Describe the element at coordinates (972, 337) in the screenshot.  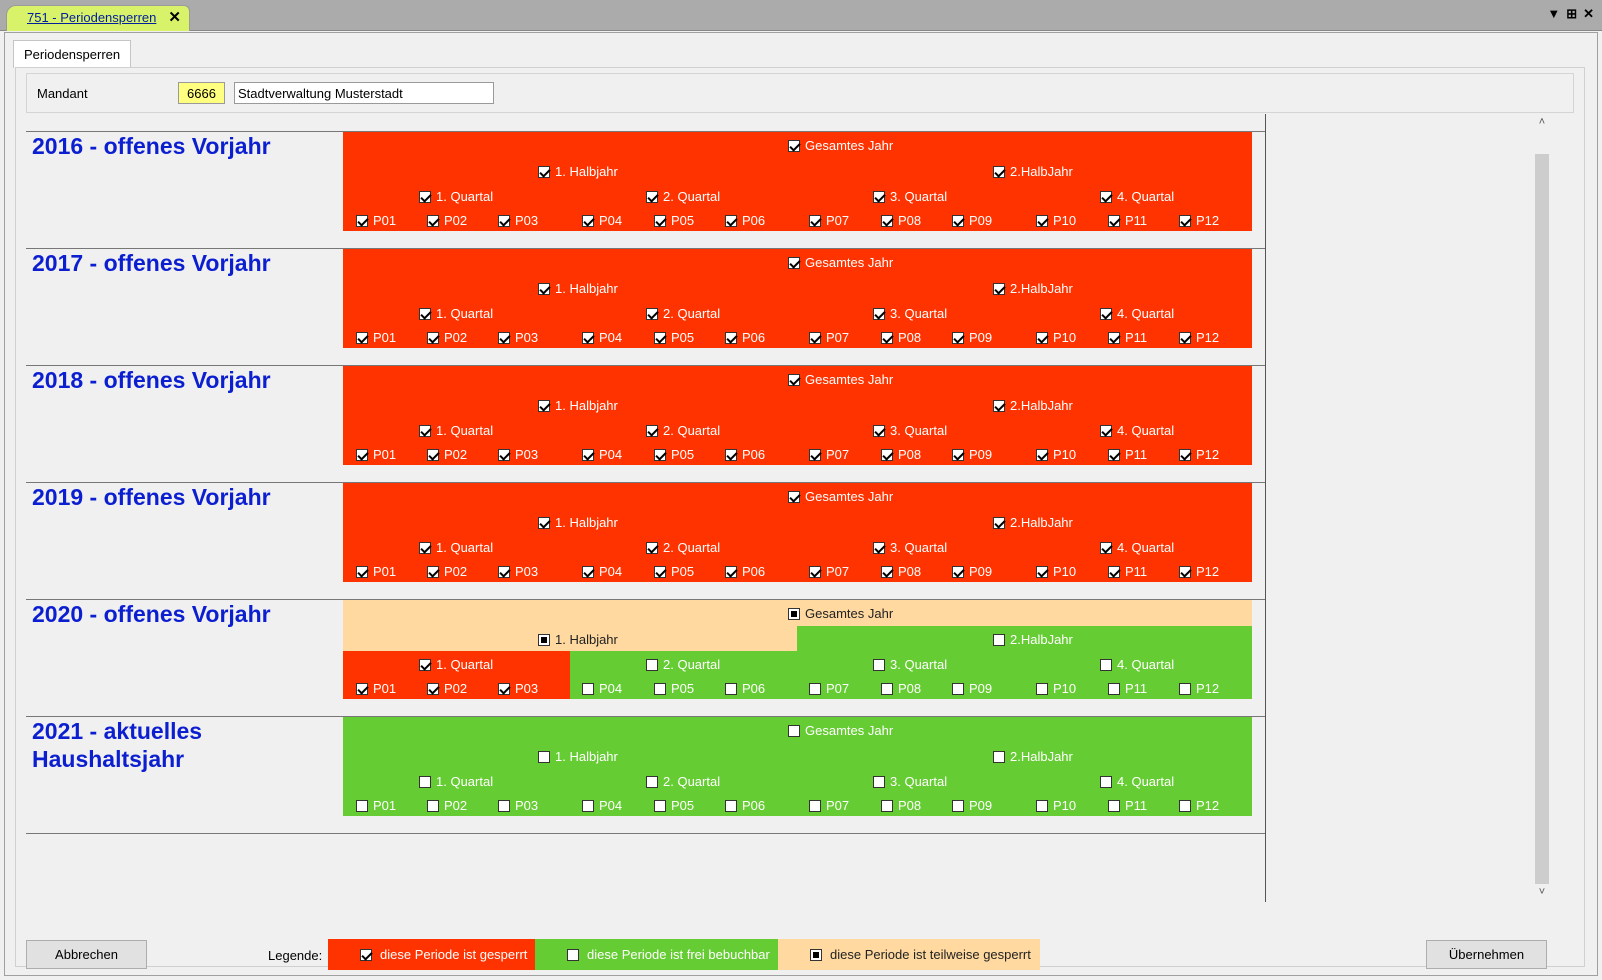
I see `period-checkbox: P09` at that location.